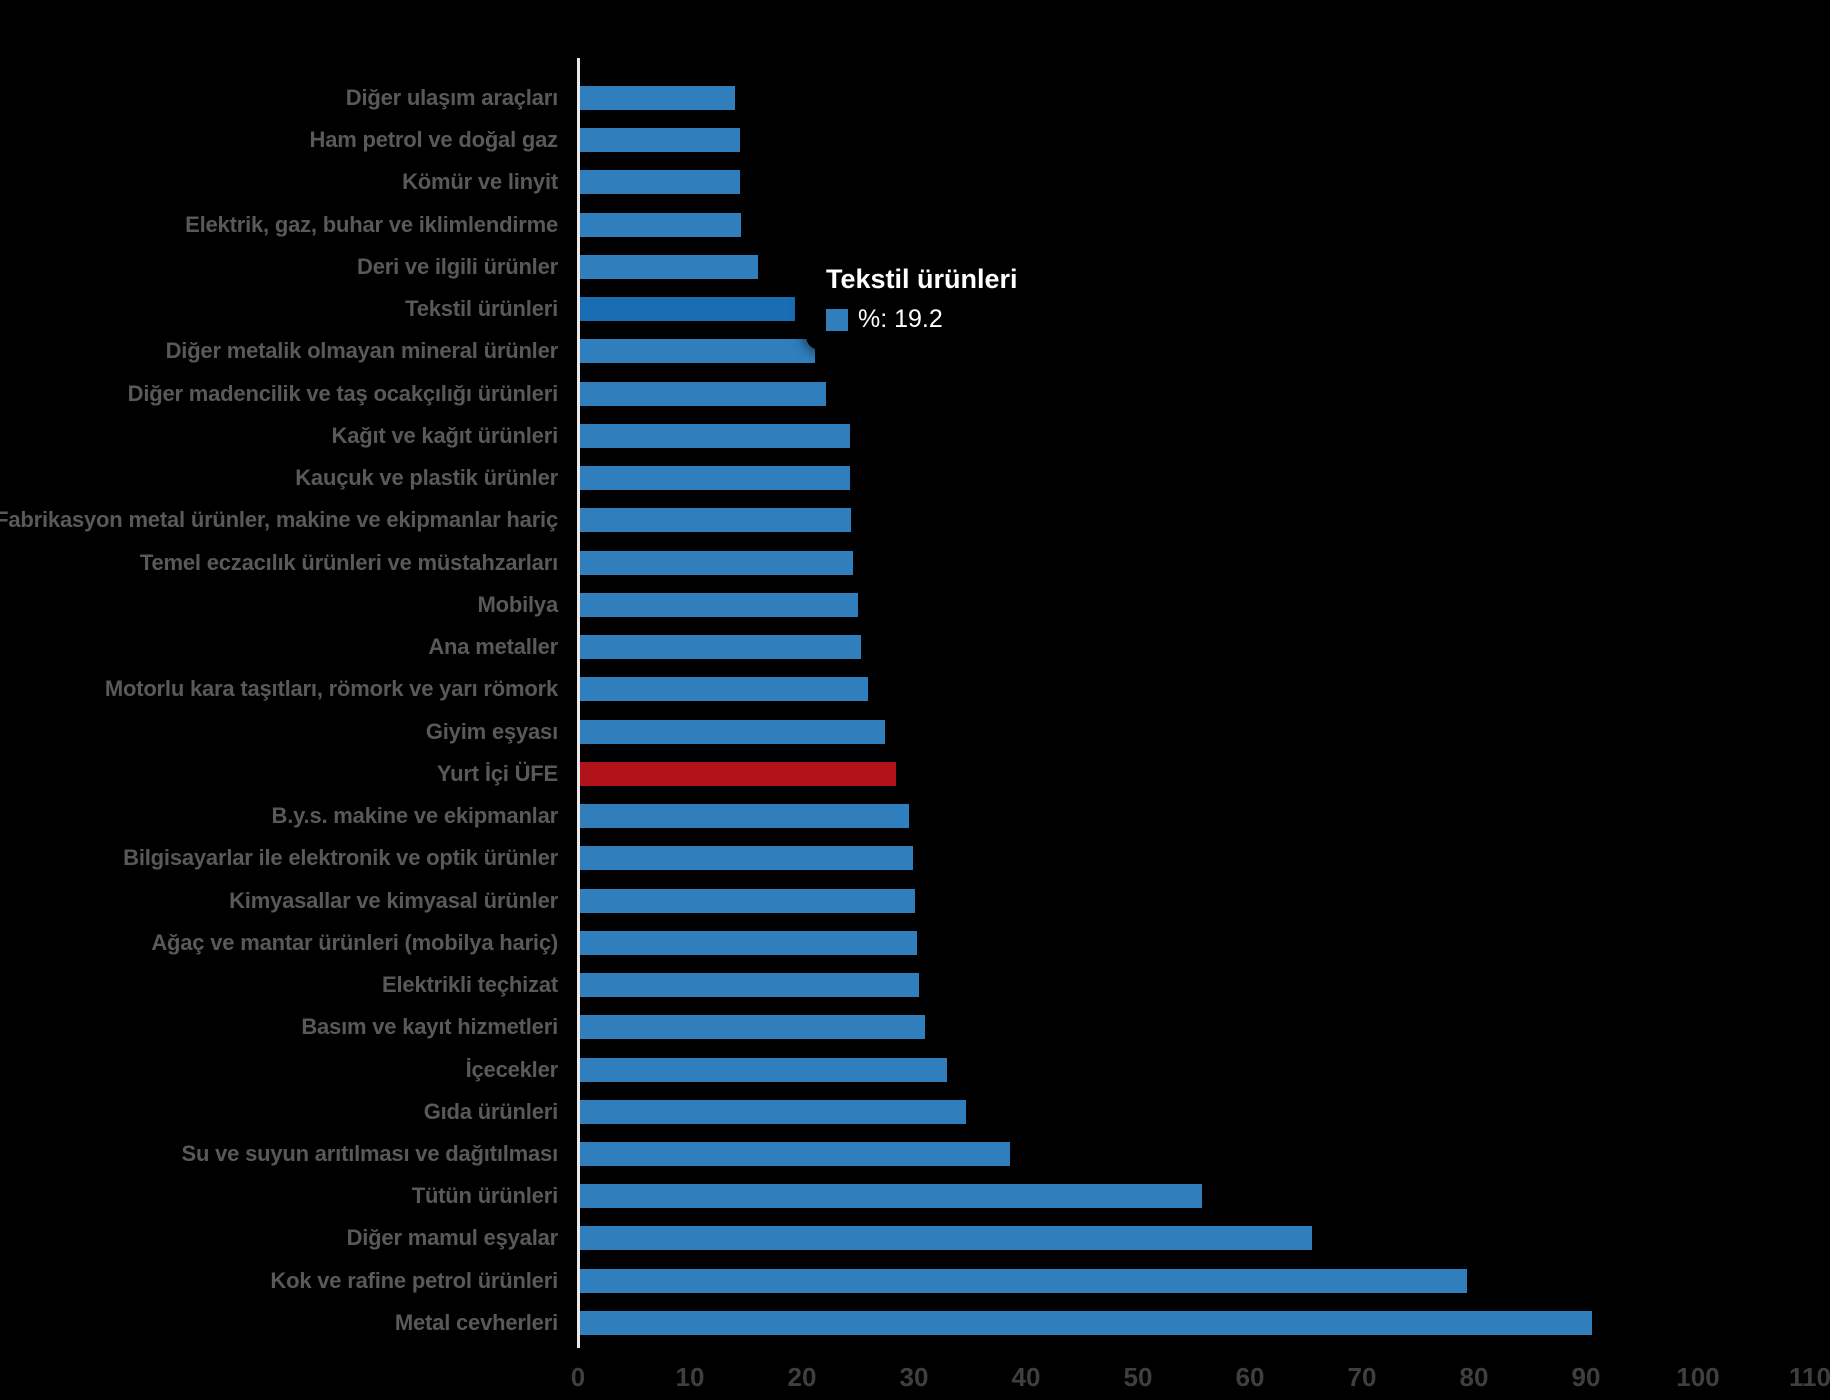  What do you see at coordinates (493, 647) in the screenshot?
I see `category-label: Ana metaller` at bounding box center [493, 647].